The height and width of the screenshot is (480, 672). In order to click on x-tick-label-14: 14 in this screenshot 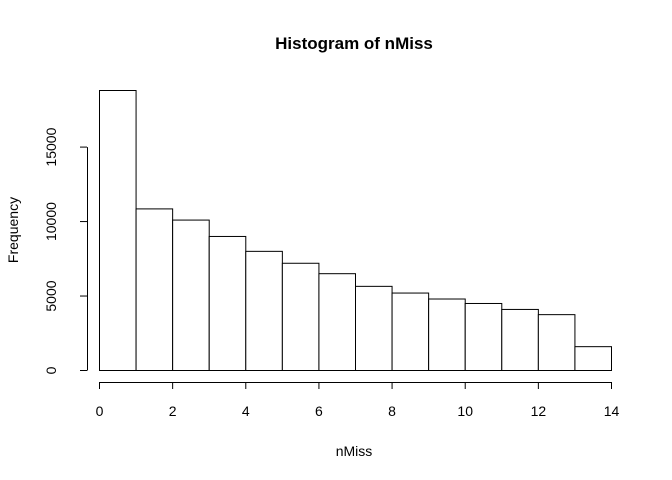, I will do `click(612, 411)`.